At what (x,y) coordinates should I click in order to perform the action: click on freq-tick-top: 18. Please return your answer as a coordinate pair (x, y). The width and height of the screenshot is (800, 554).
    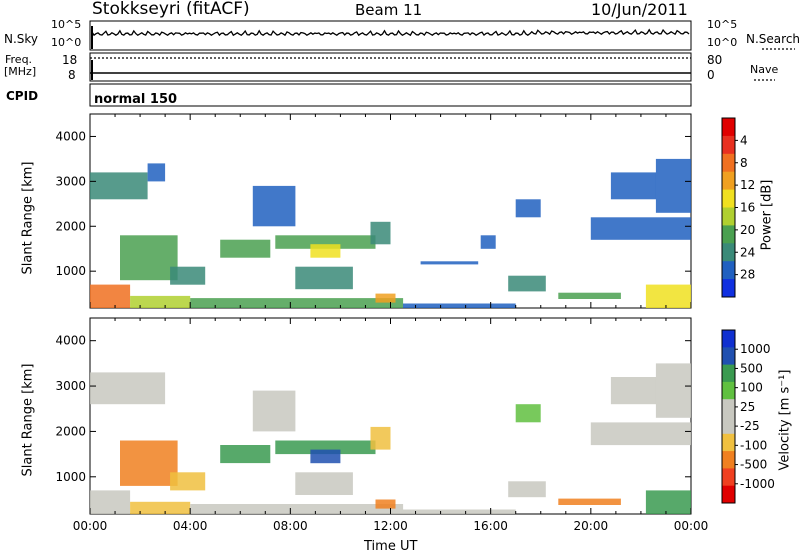
    Looking at the image, I should click on (70, 60).